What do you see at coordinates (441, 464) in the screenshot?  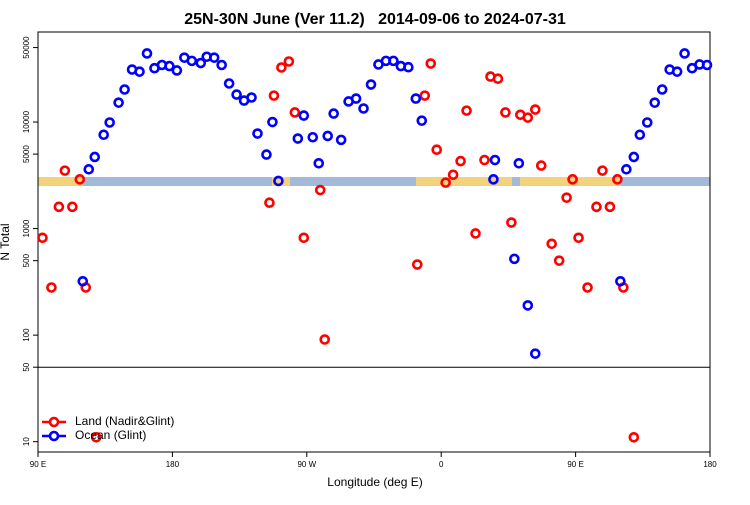 I see `x-tick-label: 0` at bounding box center [441, 464].